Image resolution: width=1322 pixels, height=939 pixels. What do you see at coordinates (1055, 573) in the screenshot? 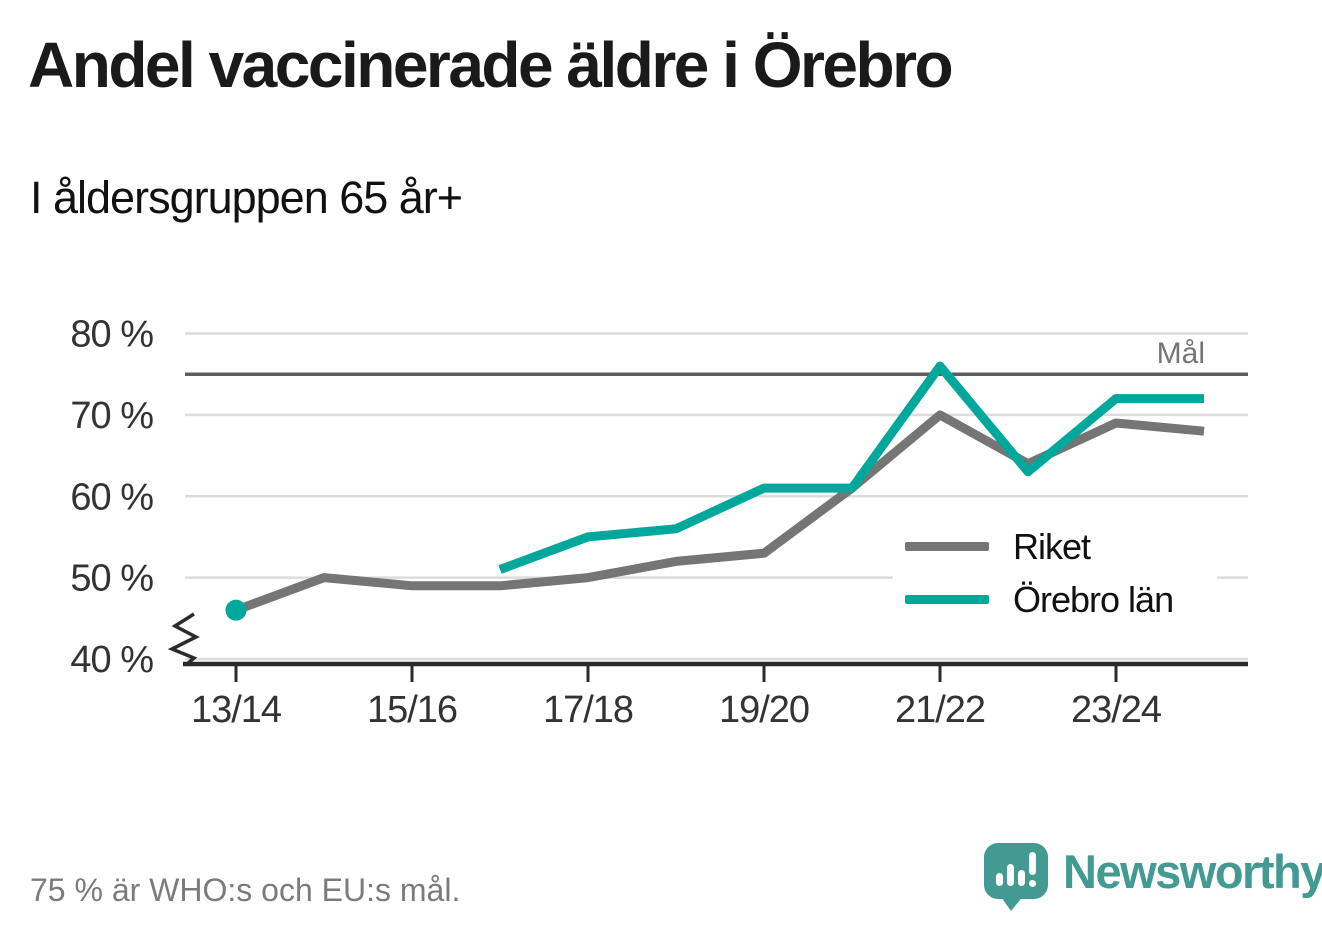
I see `legend: Riket Örebro län` at bounding box center [1055, 573].